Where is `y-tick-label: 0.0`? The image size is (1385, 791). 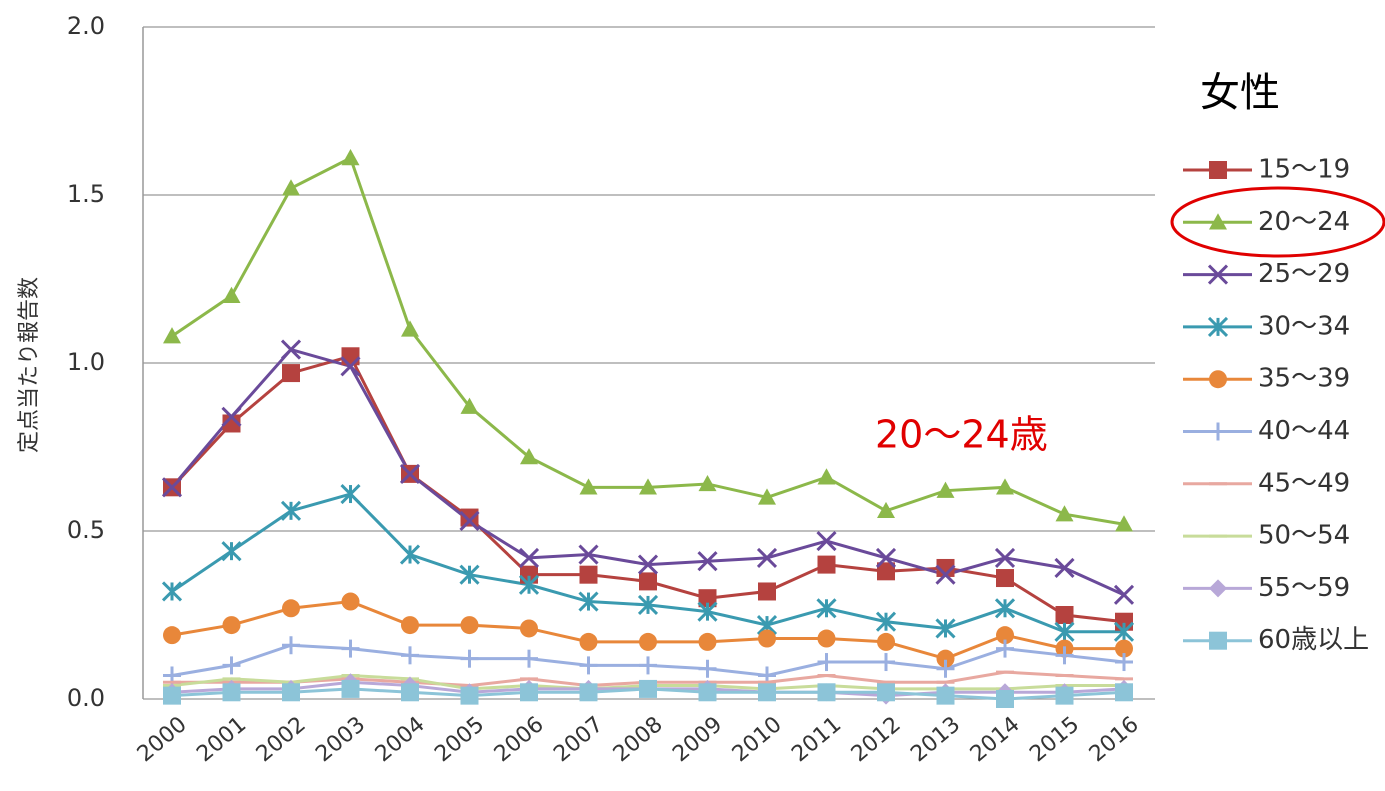
y-tick-label: 0.0 is located at coordinates (86, 698).